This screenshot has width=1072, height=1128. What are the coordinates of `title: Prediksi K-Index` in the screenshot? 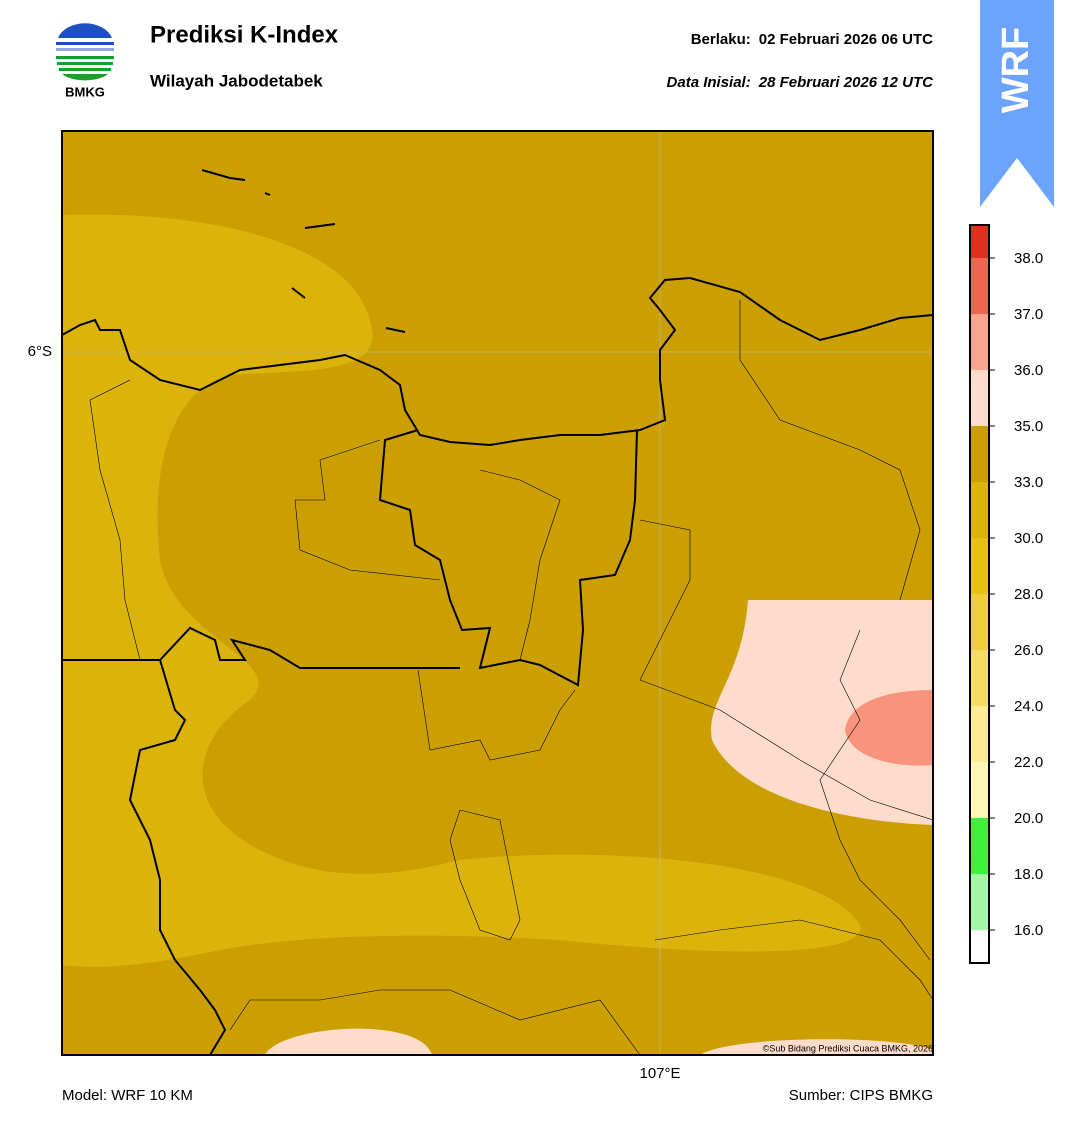 It's located at (244, 34).